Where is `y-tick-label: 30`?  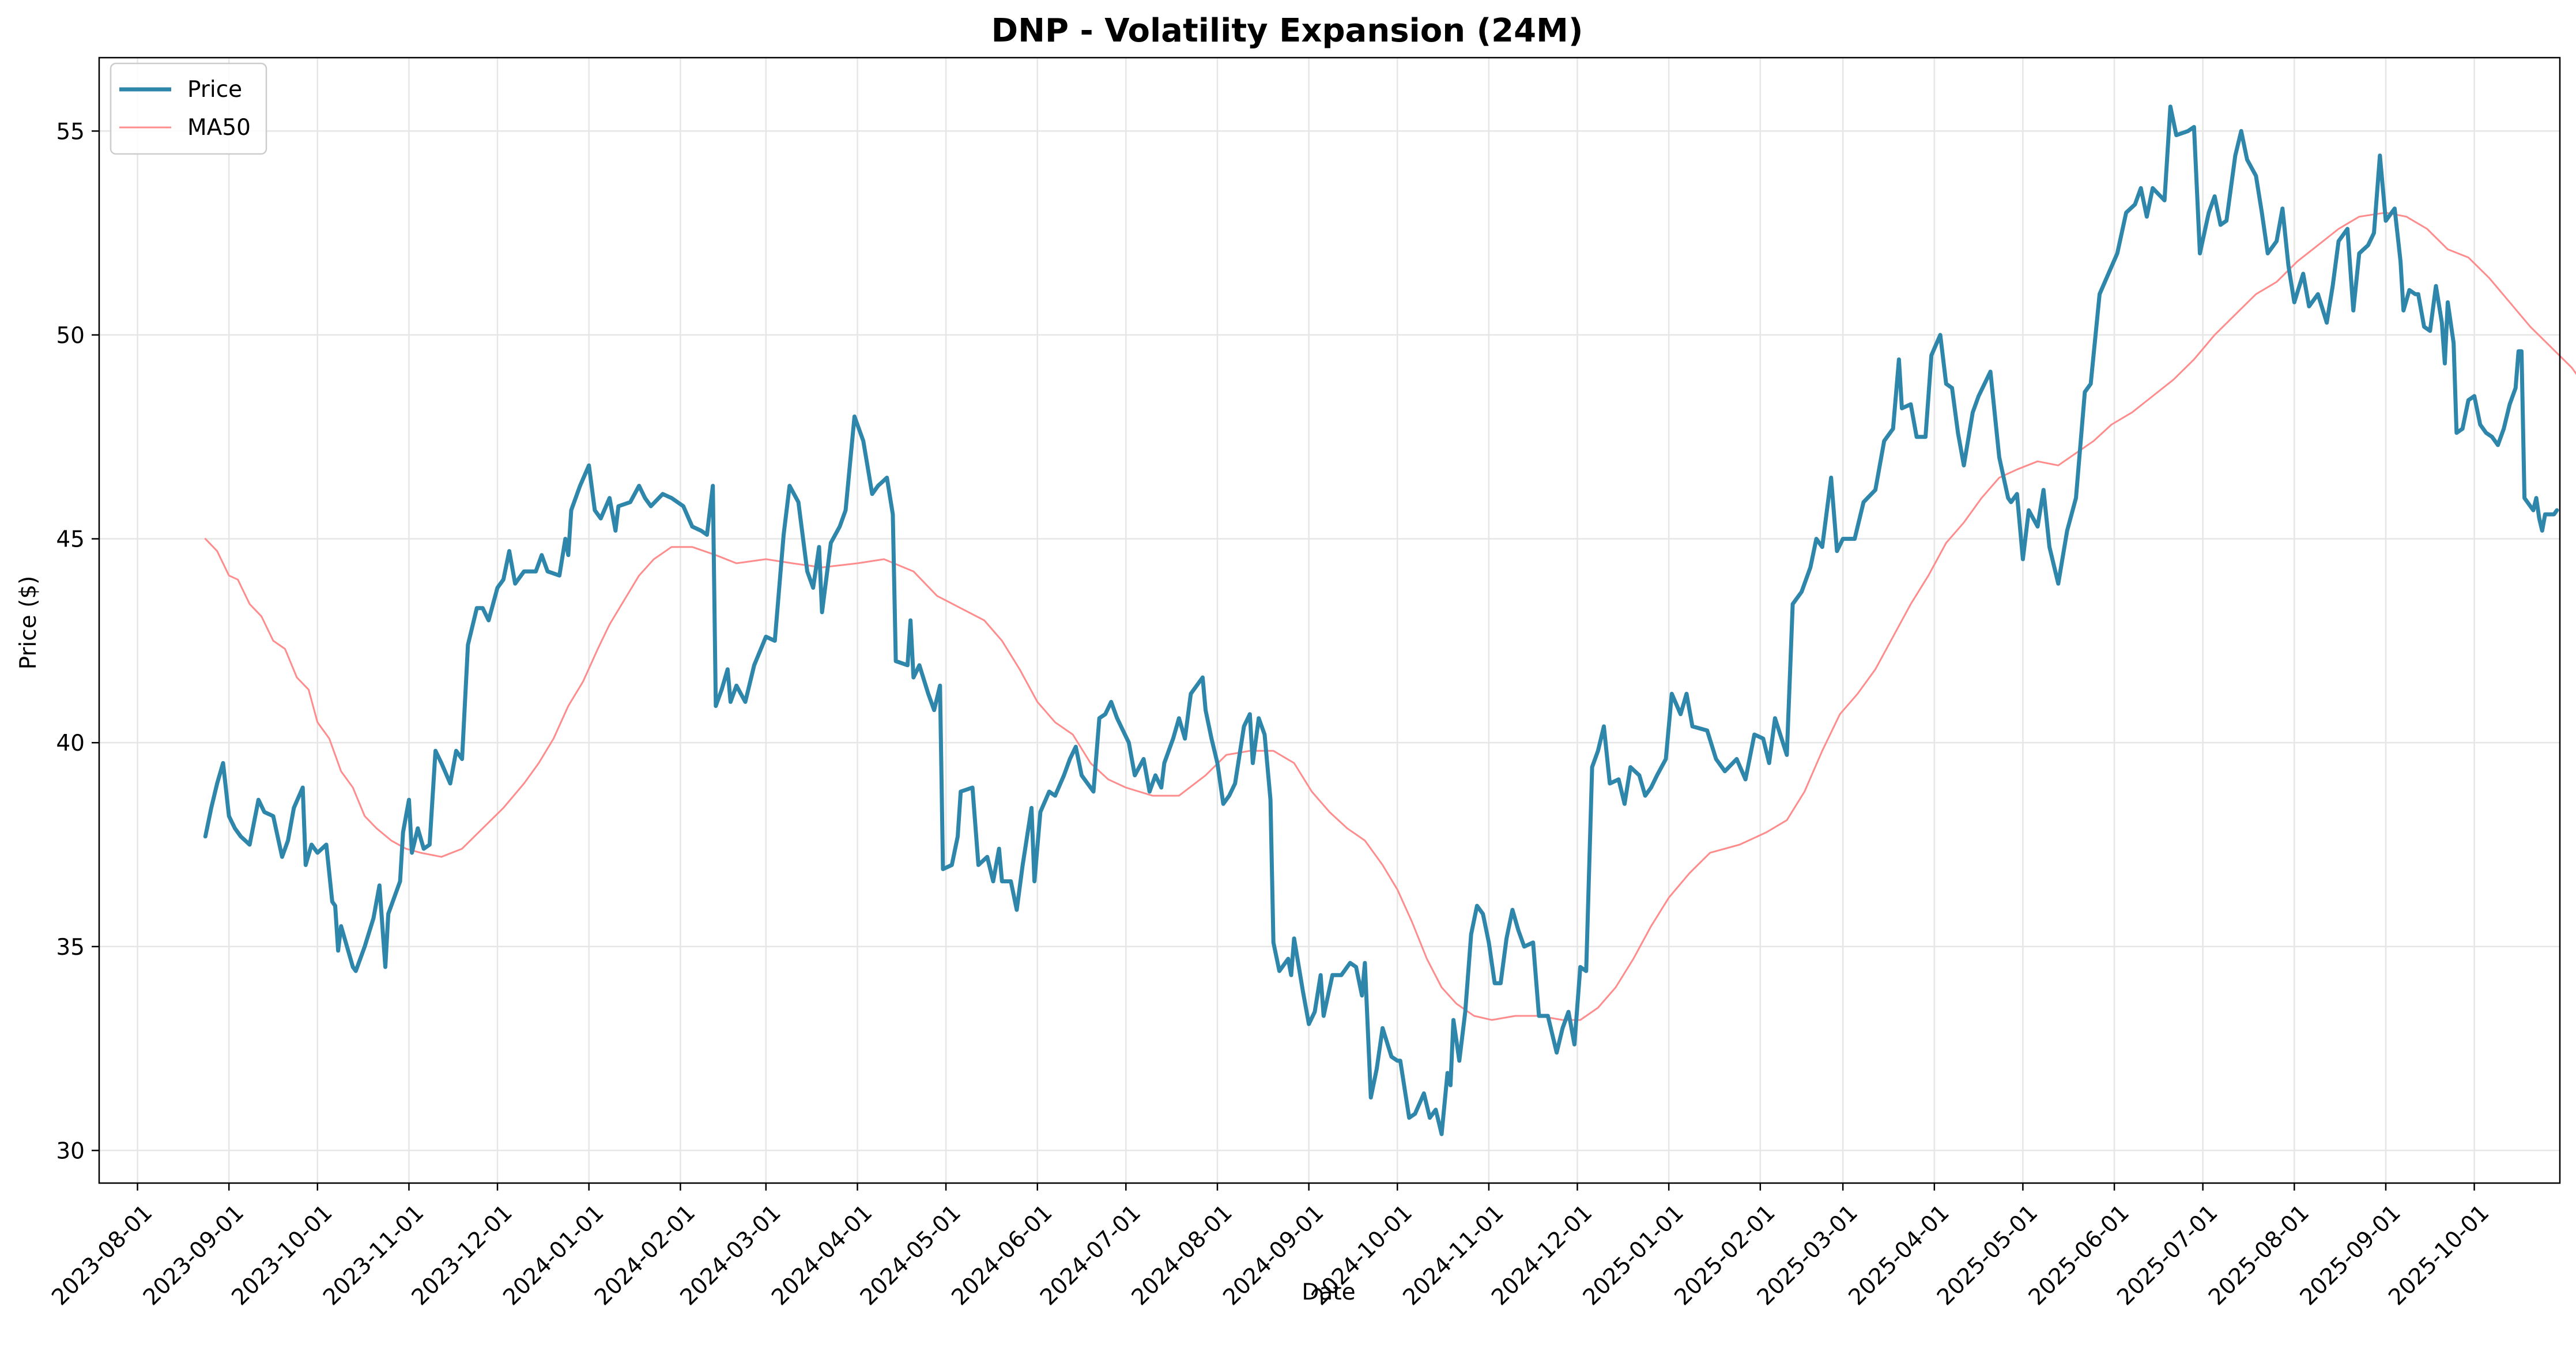 y-tick-label: 30 is located at coordinates (70, 1151).